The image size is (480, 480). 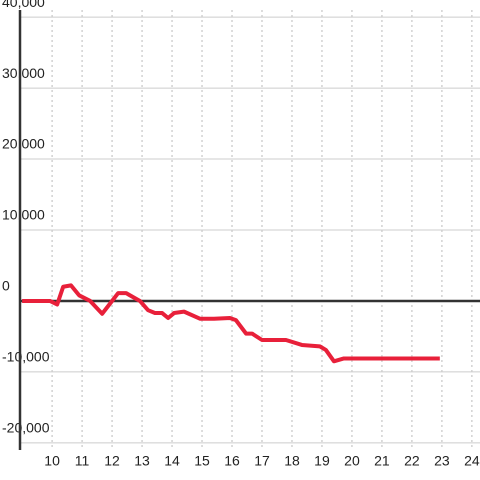 What do you see at coordinates (202, 461) in the screenshot?
I see `x-tick-label: 15` at bounding box center [202, 461].